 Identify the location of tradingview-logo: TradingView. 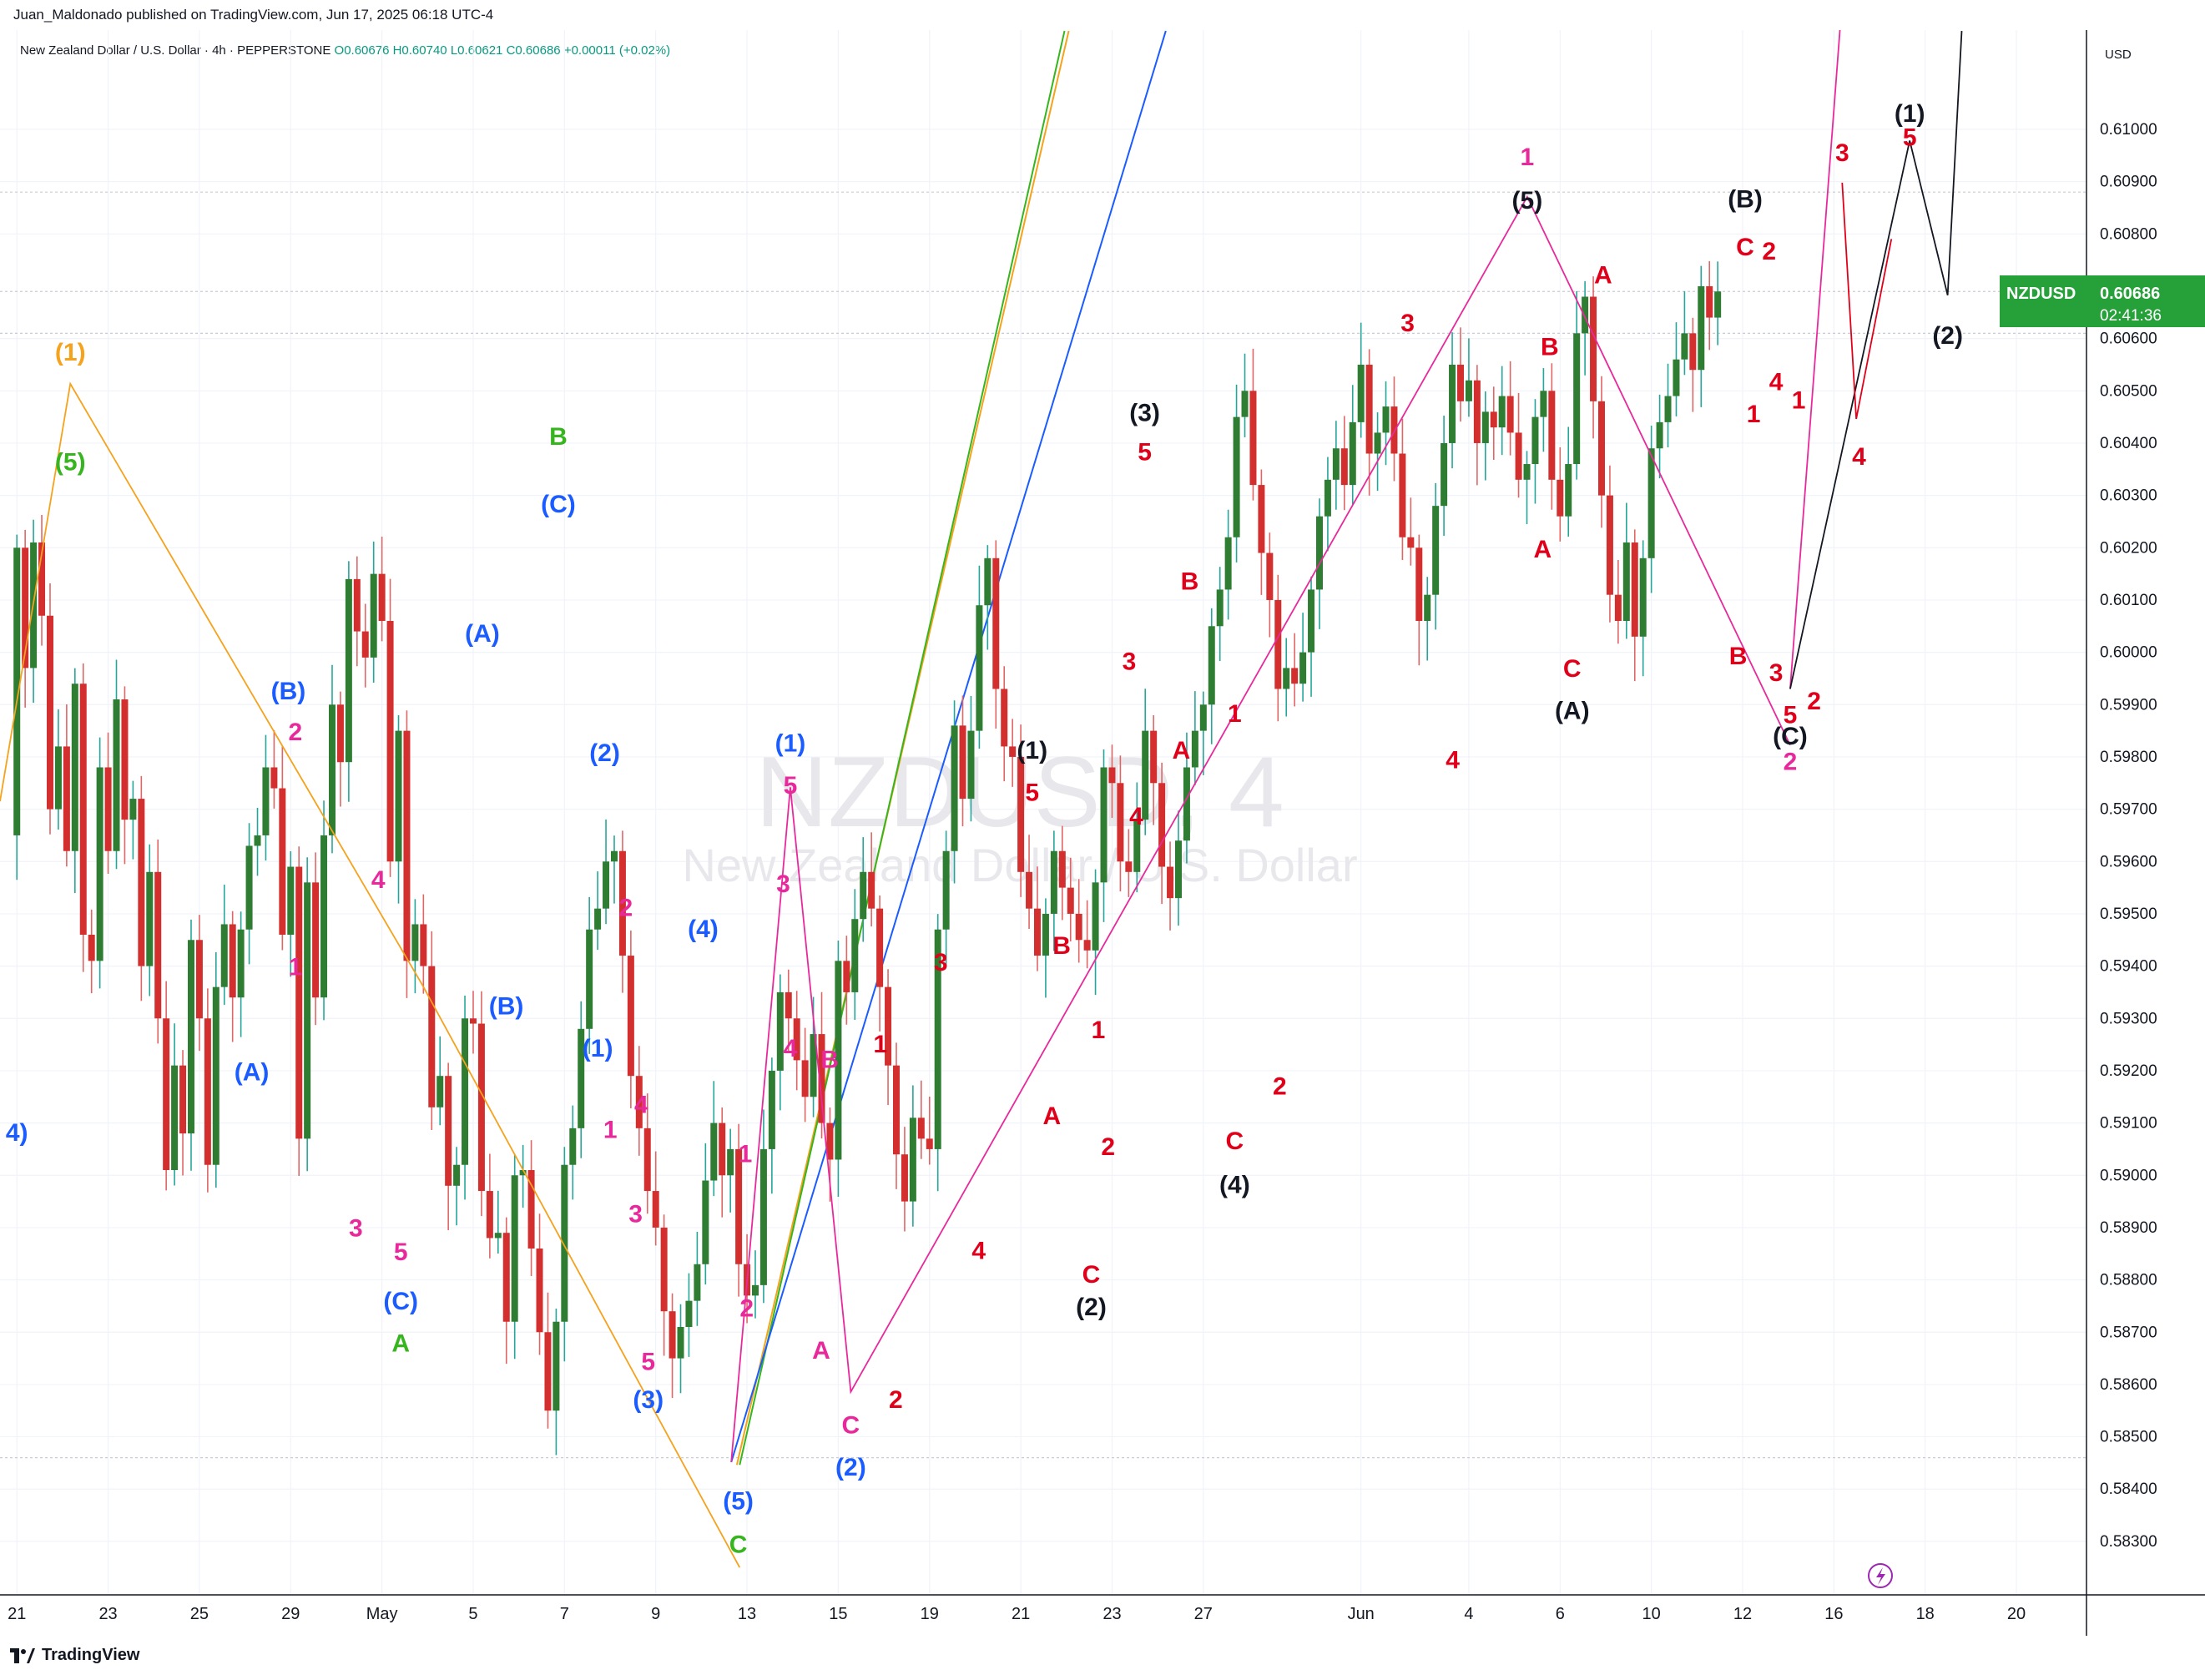
(75, 1655).